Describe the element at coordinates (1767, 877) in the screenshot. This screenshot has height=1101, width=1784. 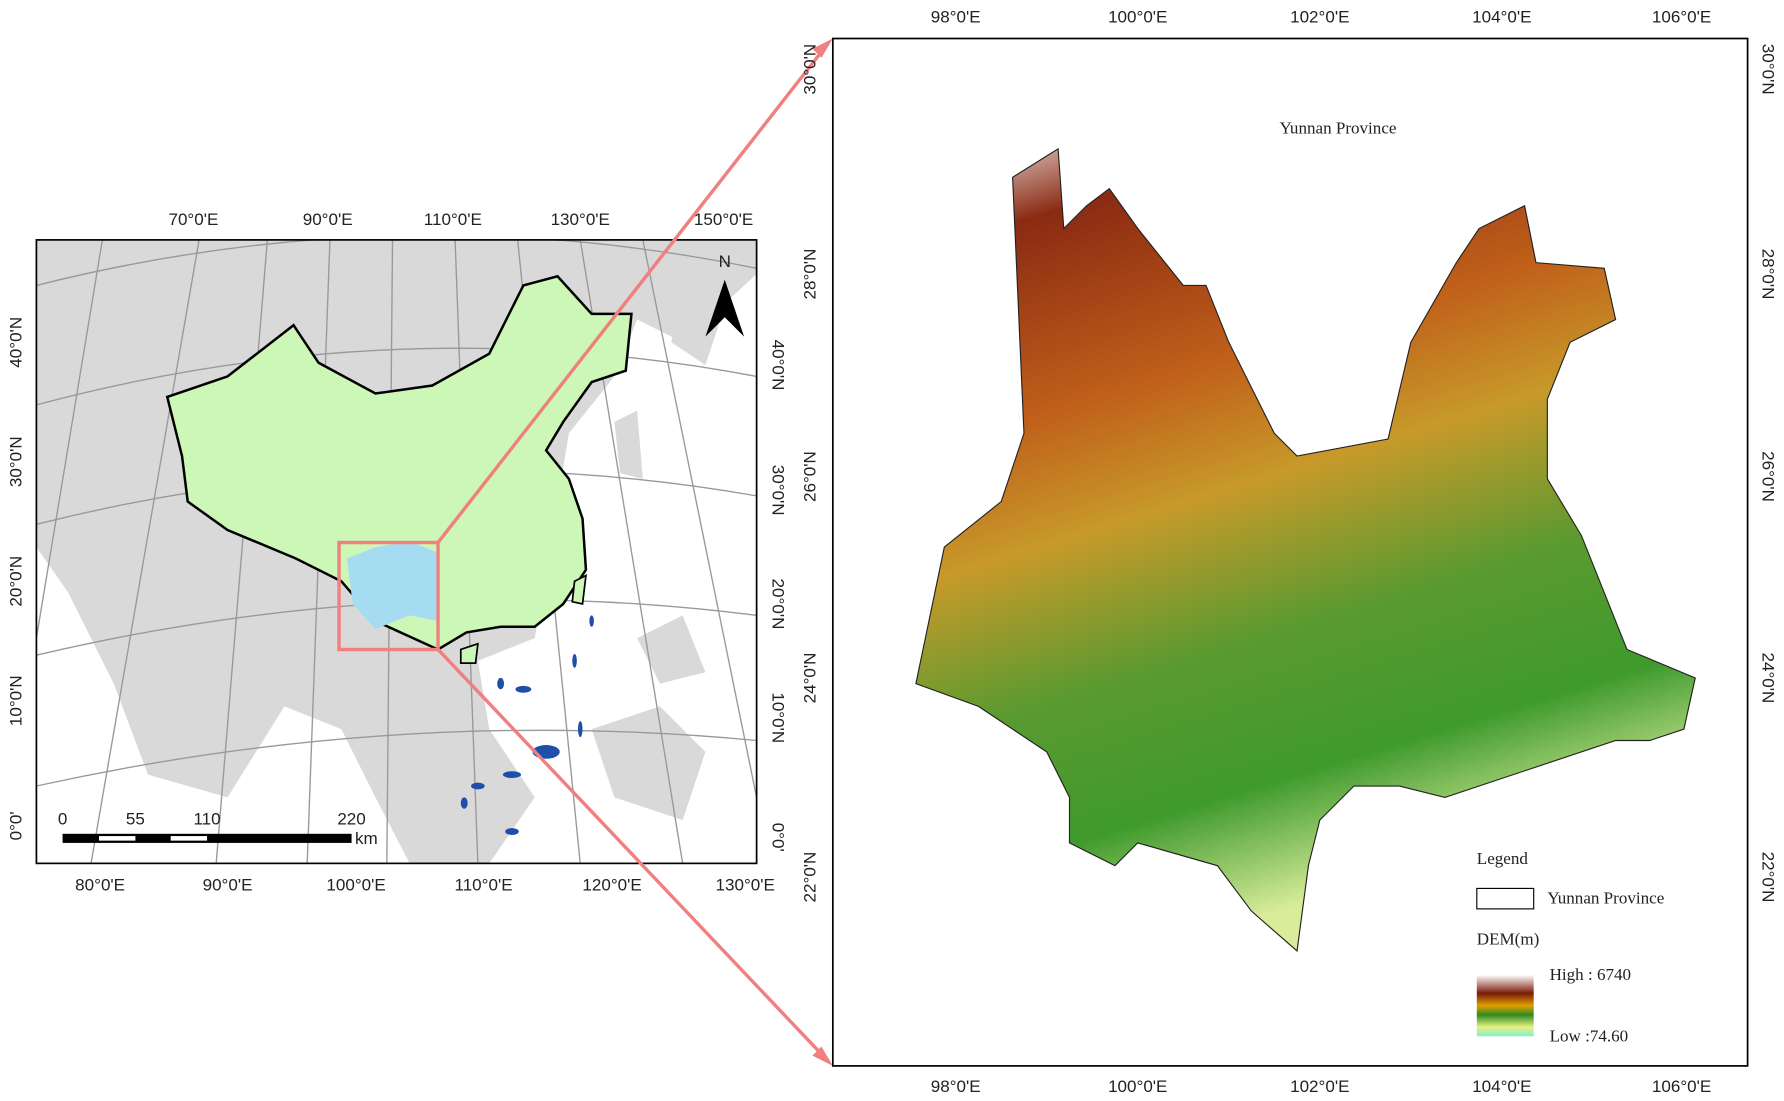
I see `main-right-label: 22°0'N` at that location.